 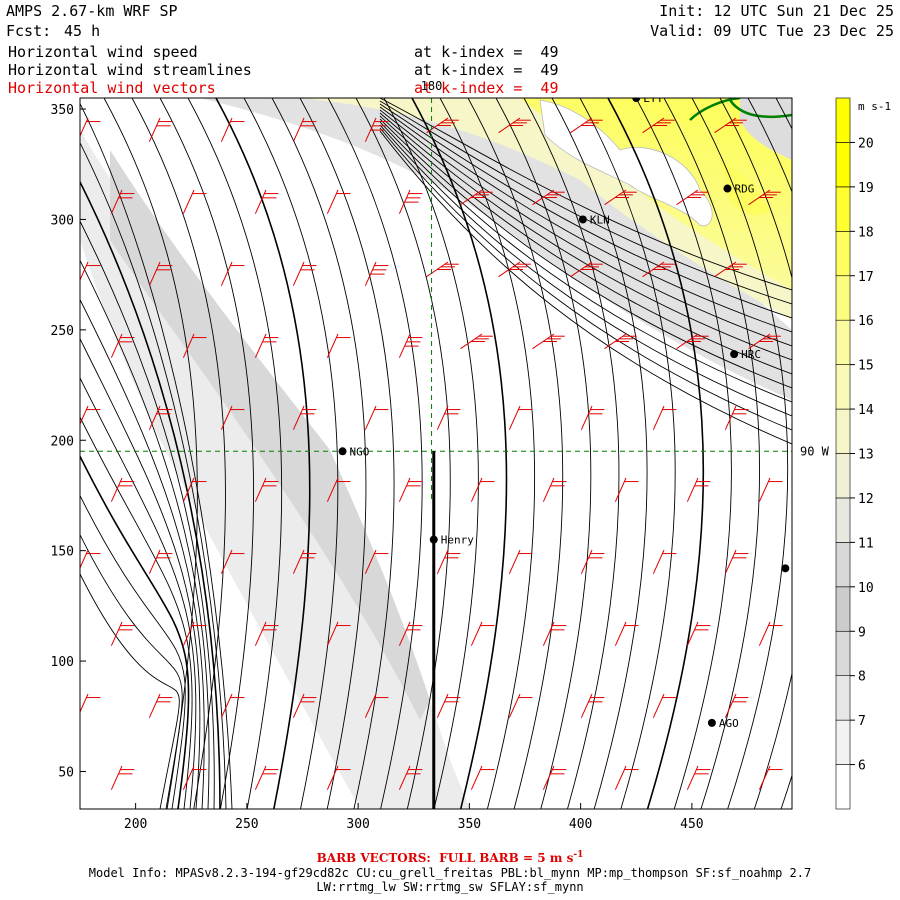 I want to click on colorbar-tick-label: 15, so click(x=866, y=366).